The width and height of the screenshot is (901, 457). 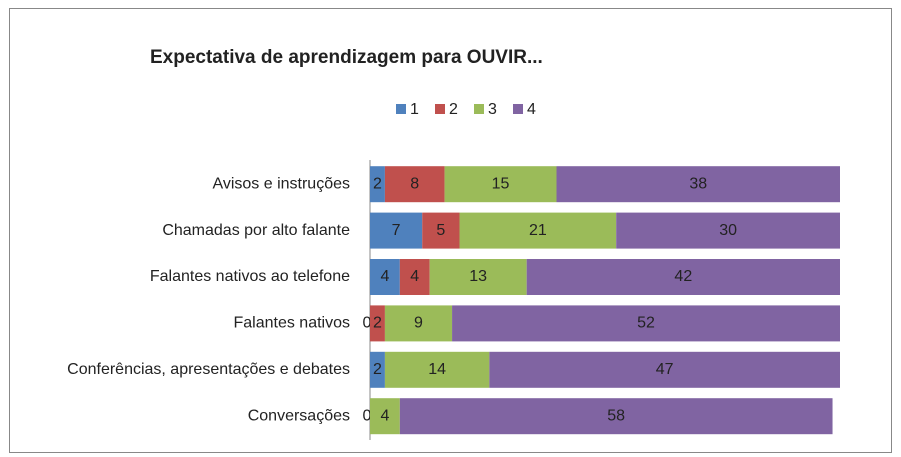 I want to click on data-label: 38, so click(x=698, y=183).